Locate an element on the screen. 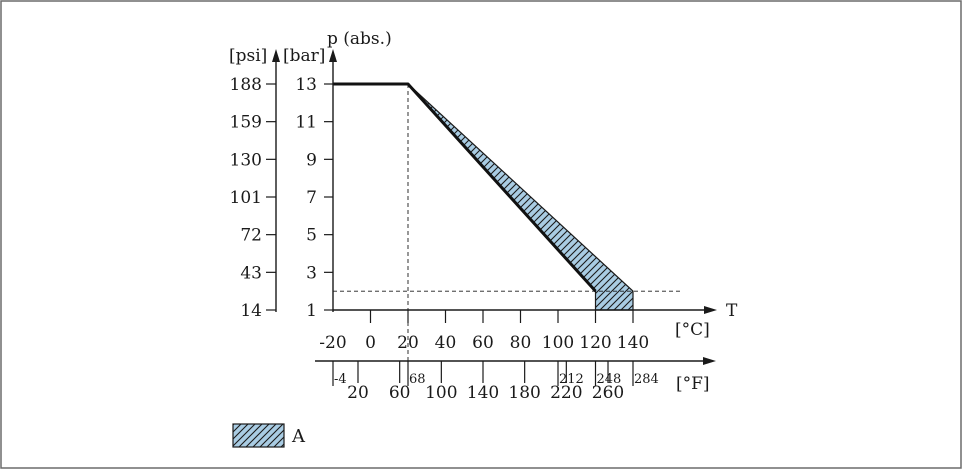  bar-tick-label: 9 is located at coordinates (311, 160).